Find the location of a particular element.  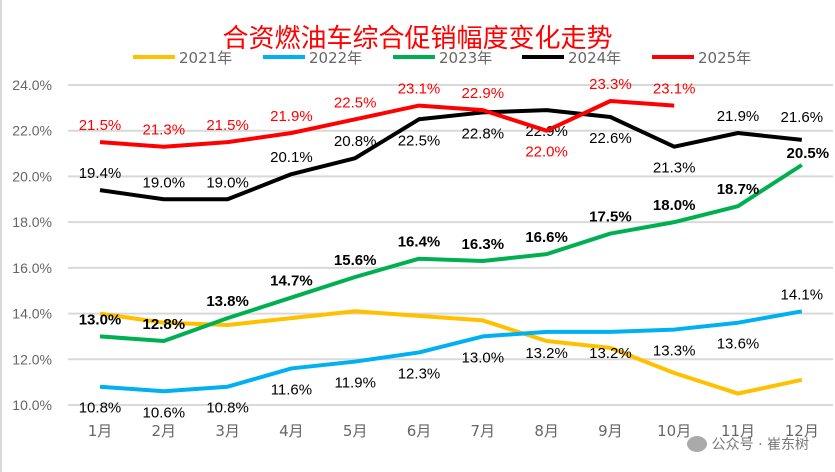

data-label: 11.9% is located at coordinates (354, 383).